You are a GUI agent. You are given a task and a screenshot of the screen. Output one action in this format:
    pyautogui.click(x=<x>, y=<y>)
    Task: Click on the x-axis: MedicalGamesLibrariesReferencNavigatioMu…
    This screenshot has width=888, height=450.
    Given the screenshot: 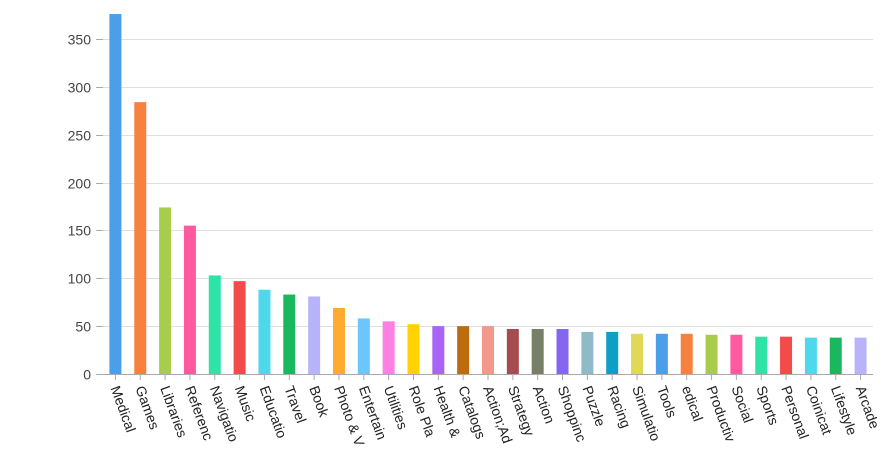 What is the action you would take?
    pyautogui.click(x=495, y=411)
    